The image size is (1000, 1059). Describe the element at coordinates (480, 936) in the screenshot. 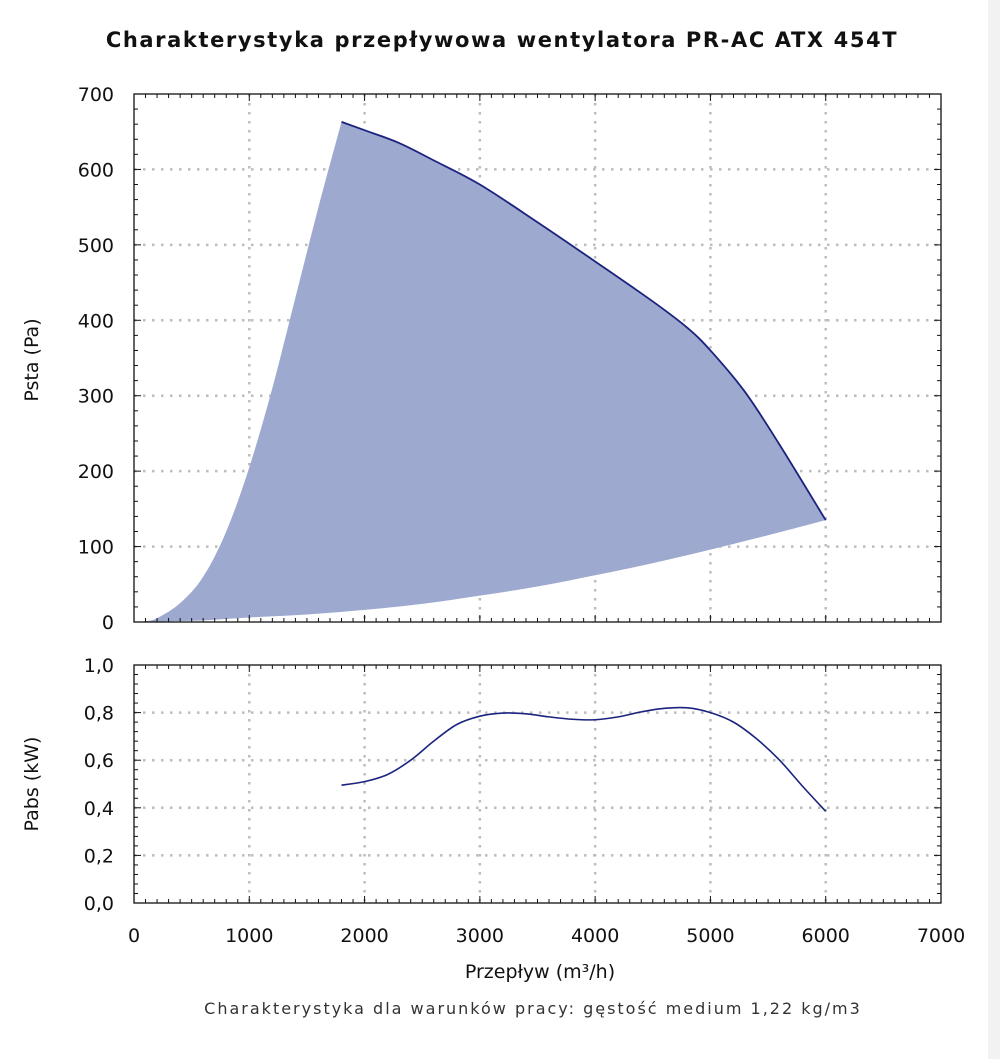

I see `x-tick-label: 3000` at that location.